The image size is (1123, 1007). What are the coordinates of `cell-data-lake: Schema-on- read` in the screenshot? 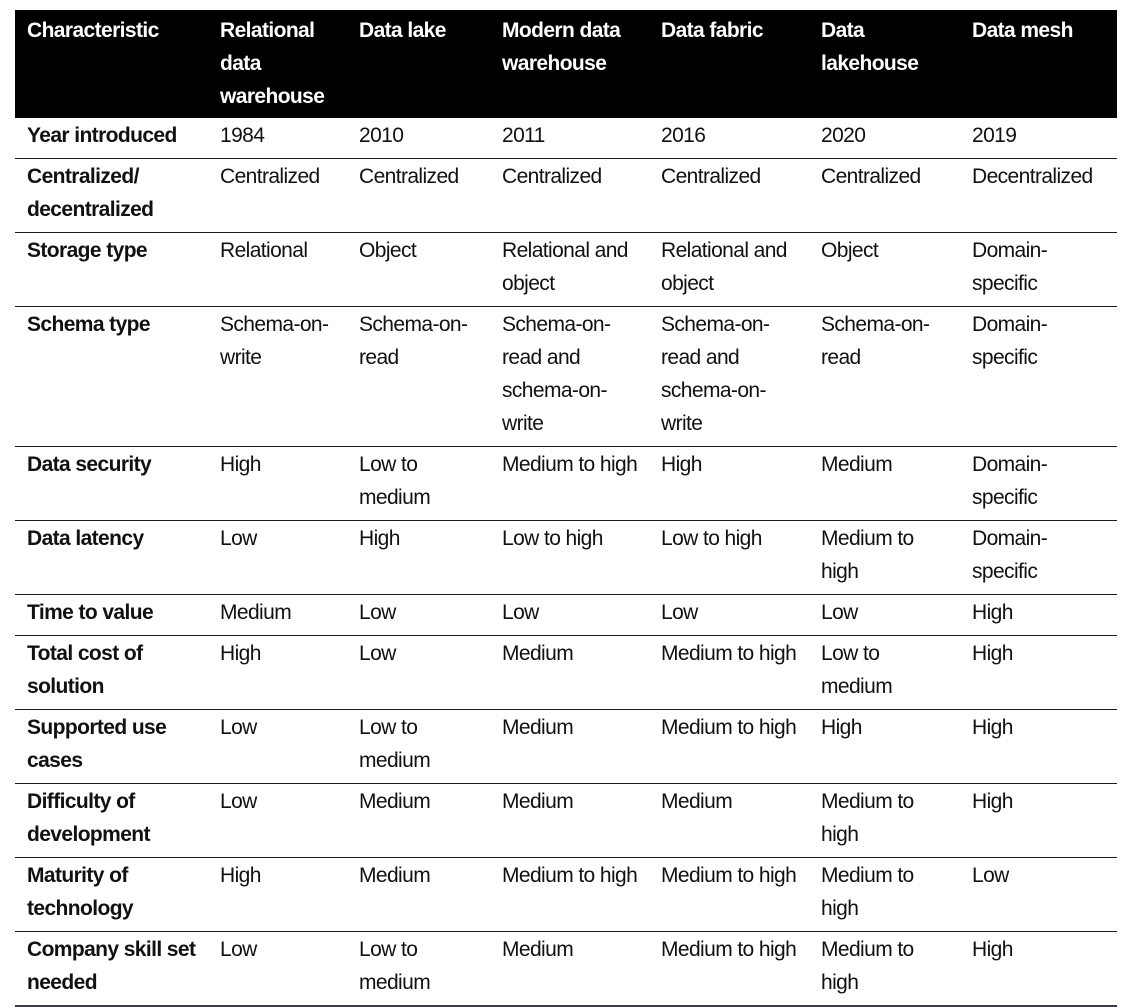 It's located at (418, 376).